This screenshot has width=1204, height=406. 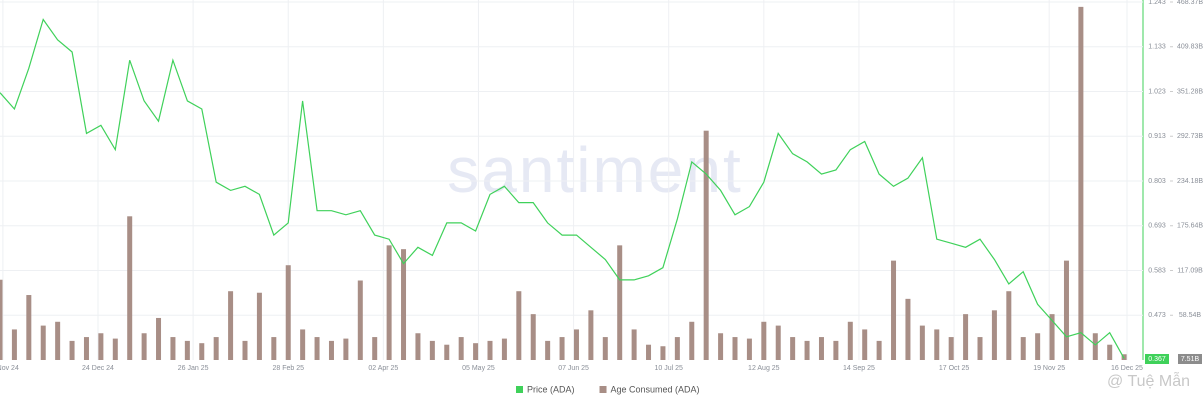 I want to click on y2-tick-label: 292.73B, so click(x=1190, y=136).